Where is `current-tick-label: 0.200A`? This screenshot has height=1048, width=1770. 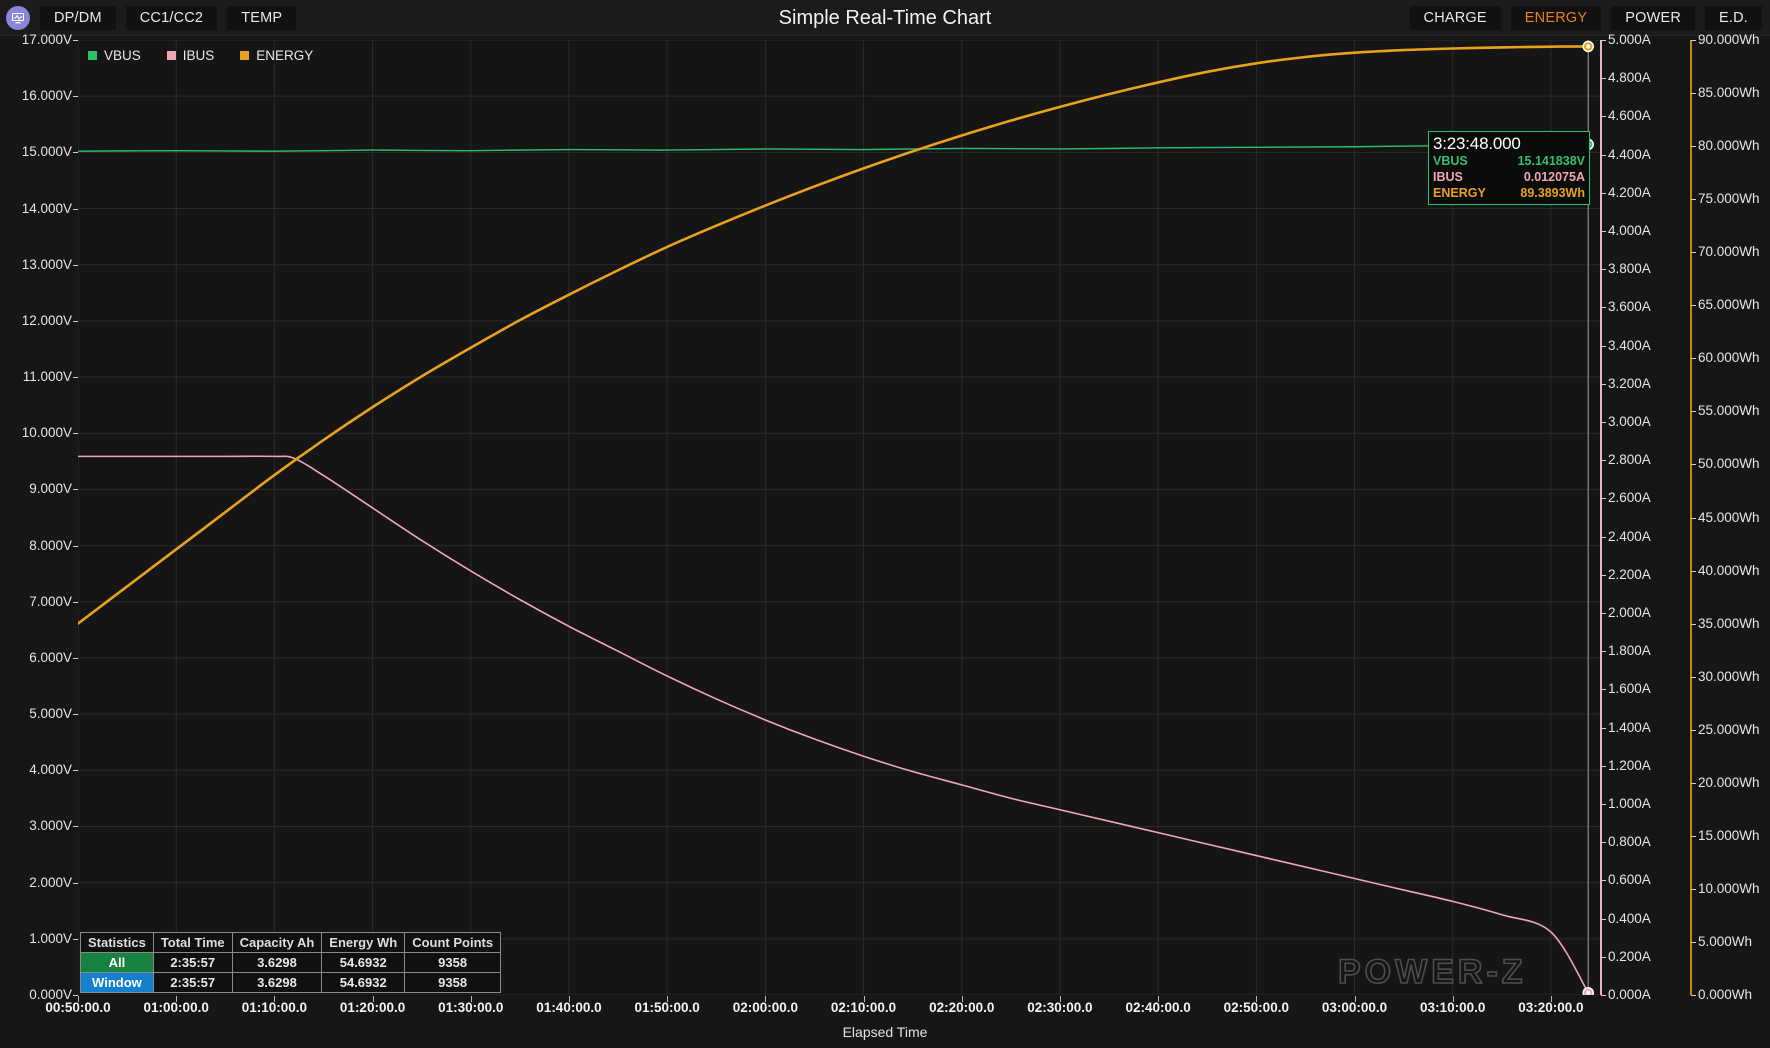
current-tick-label: 0.200A is located at coordinates (1629, 956).